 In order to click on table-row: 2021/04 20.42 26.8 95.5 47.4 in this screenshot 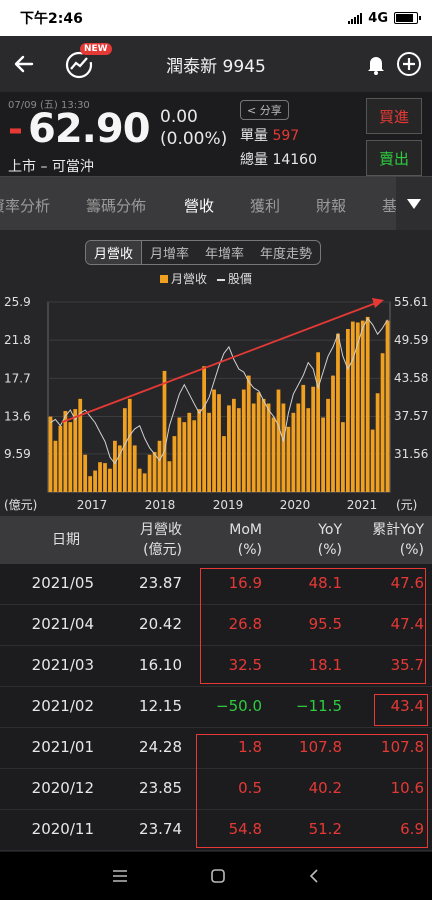, I will do `click(216, 625)`.